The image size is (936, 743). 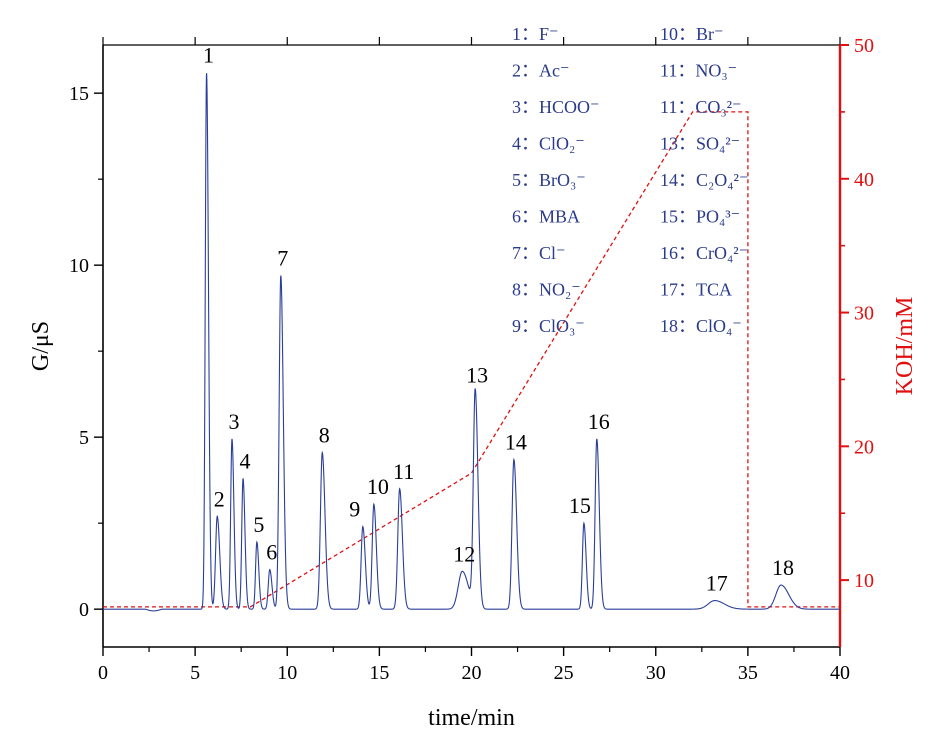 What do you see at coordinates (79, 94) in the screenshot?
I see `y-tick-label: 15` at bounding box center [79, 94].